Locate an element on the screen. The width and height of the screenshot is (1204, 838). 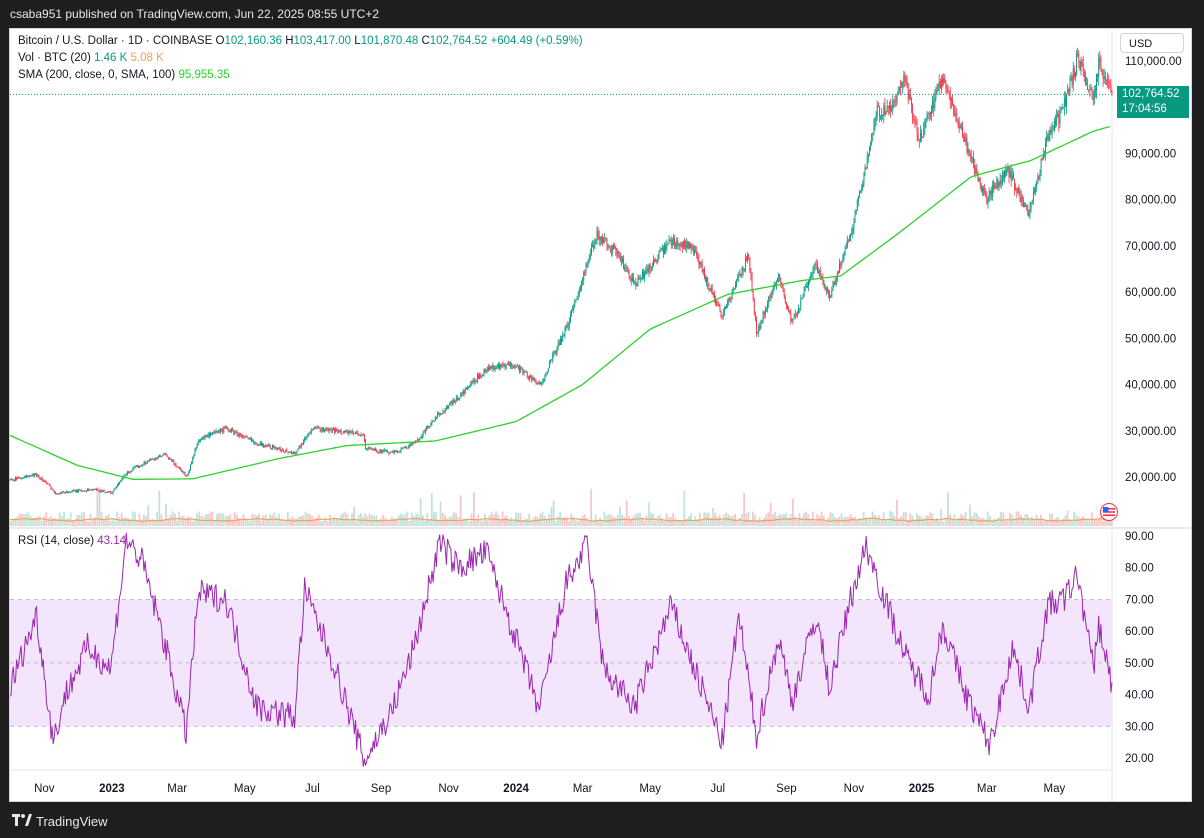
symbol-label: Bitcoin / U.S. Dollar · 1D · COINBASE is located at coordinates (115, 41).